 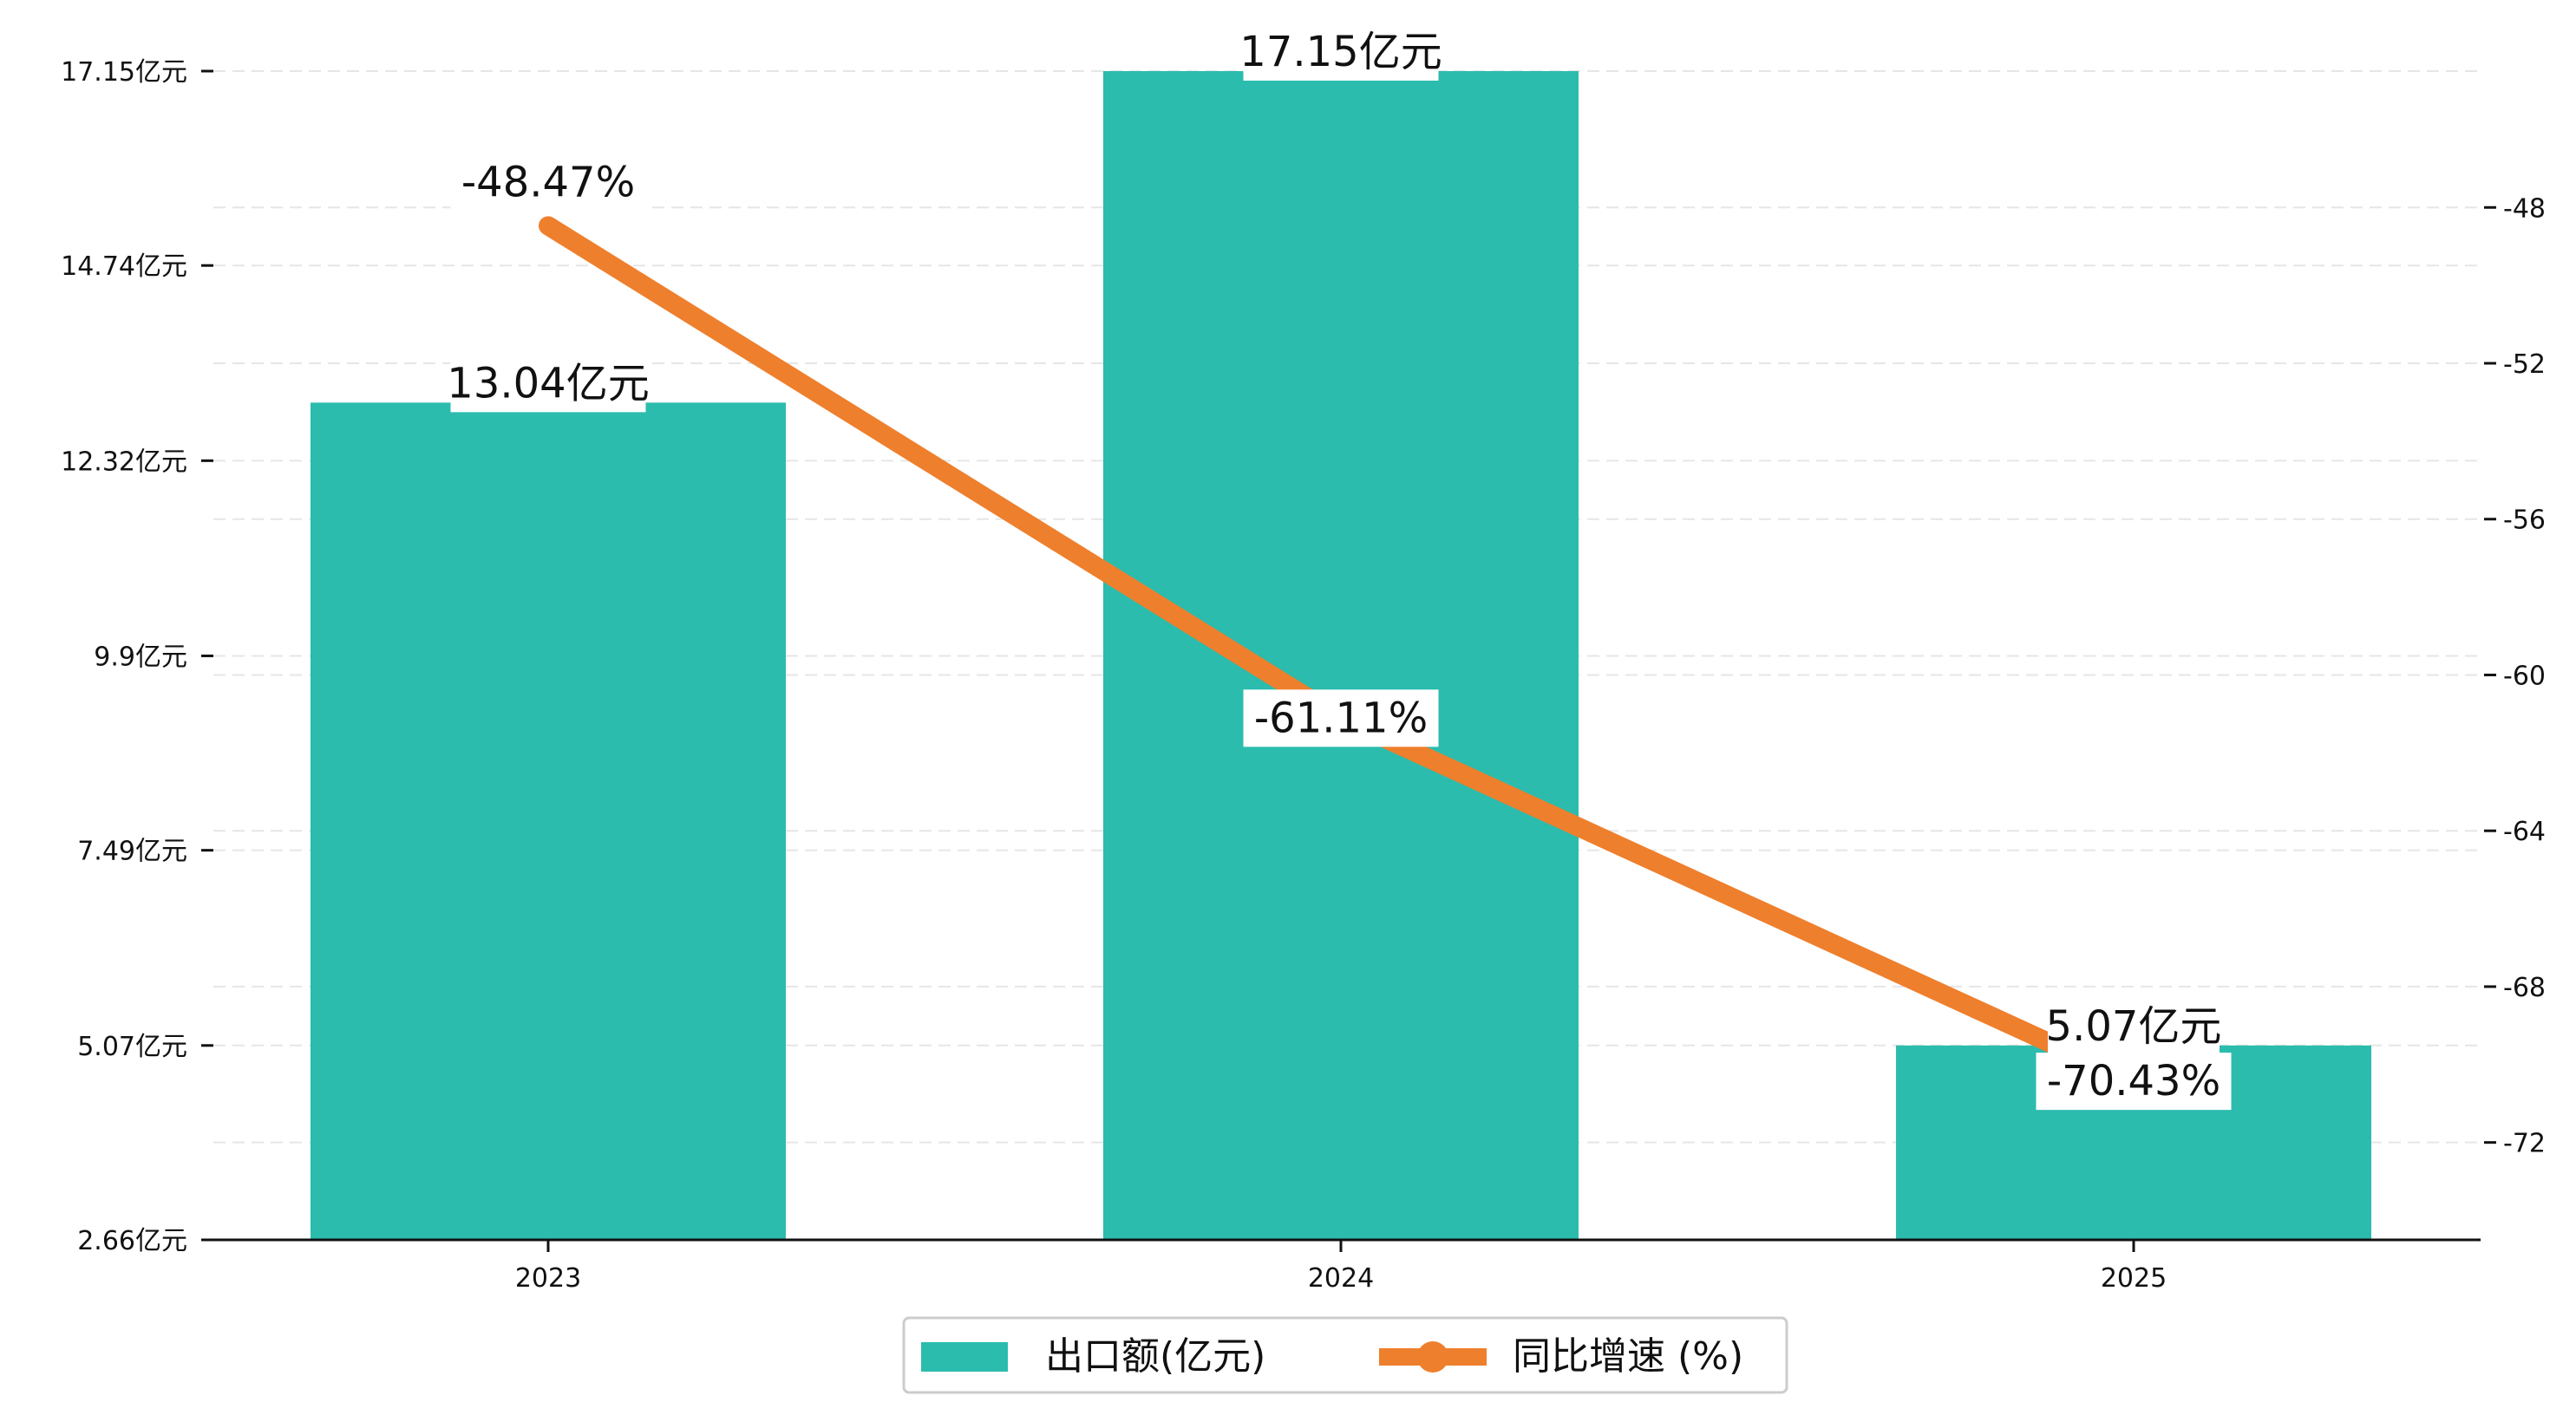 What do you see at coordinates (2524, 364) in the screenshot?
I see `right-tick-label-1: -52` at bounding box center [2524, 364].